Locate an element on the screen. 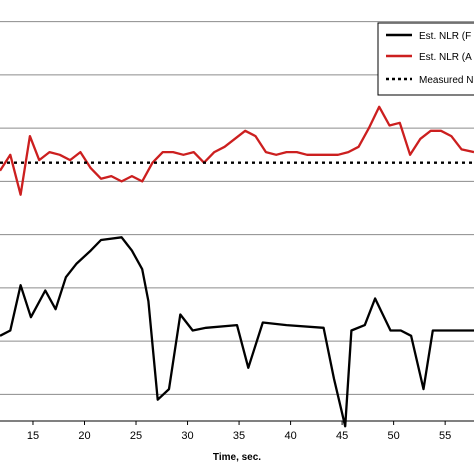 The width and height of the screenshot is (474, 474). x-tick-label: 50 is located at coordinates (394, 436).